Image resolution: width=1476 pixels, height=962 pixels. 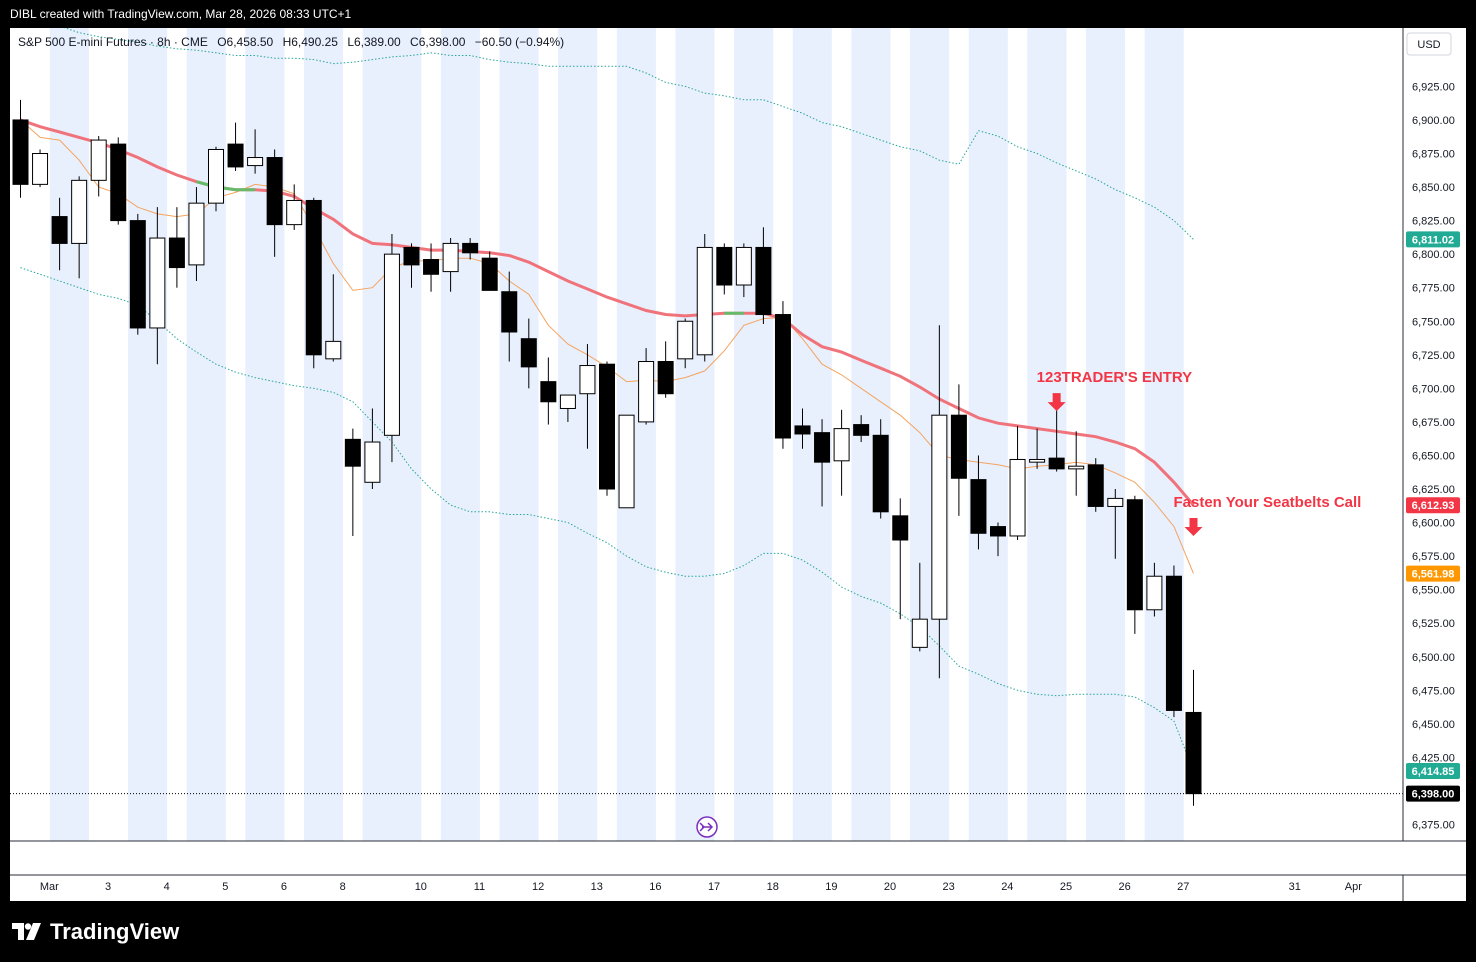 I want to click on price-tick-label: 6,475.00, so click(x=1433, y=691).